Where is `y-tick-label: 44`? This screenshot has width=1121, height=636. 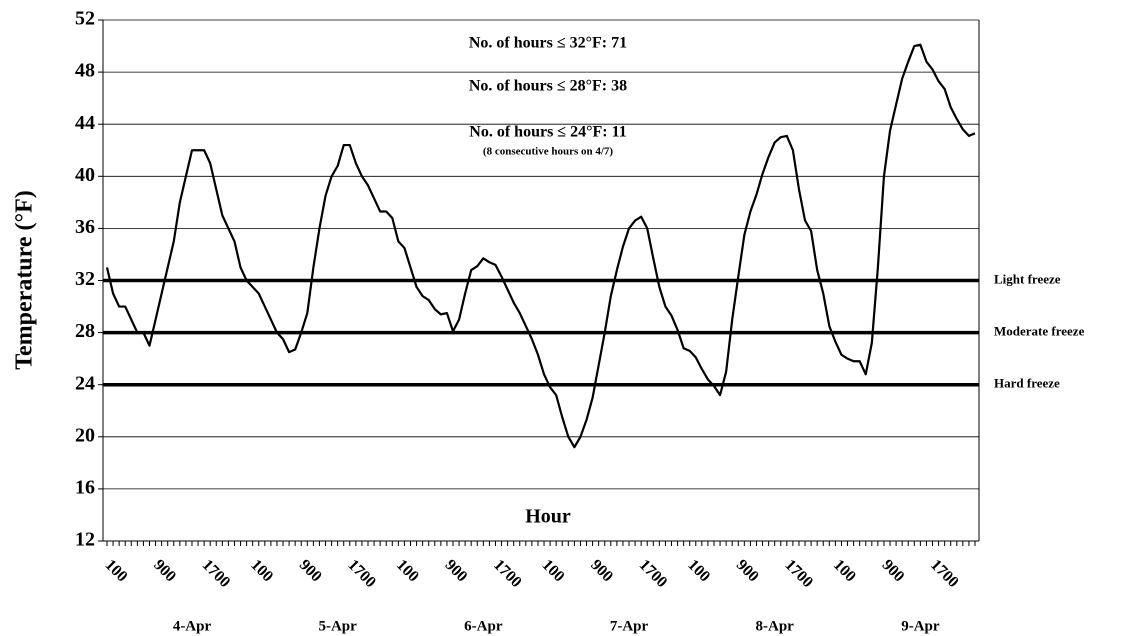 y-tick-label: 44 is located at coordinates (85, 123).